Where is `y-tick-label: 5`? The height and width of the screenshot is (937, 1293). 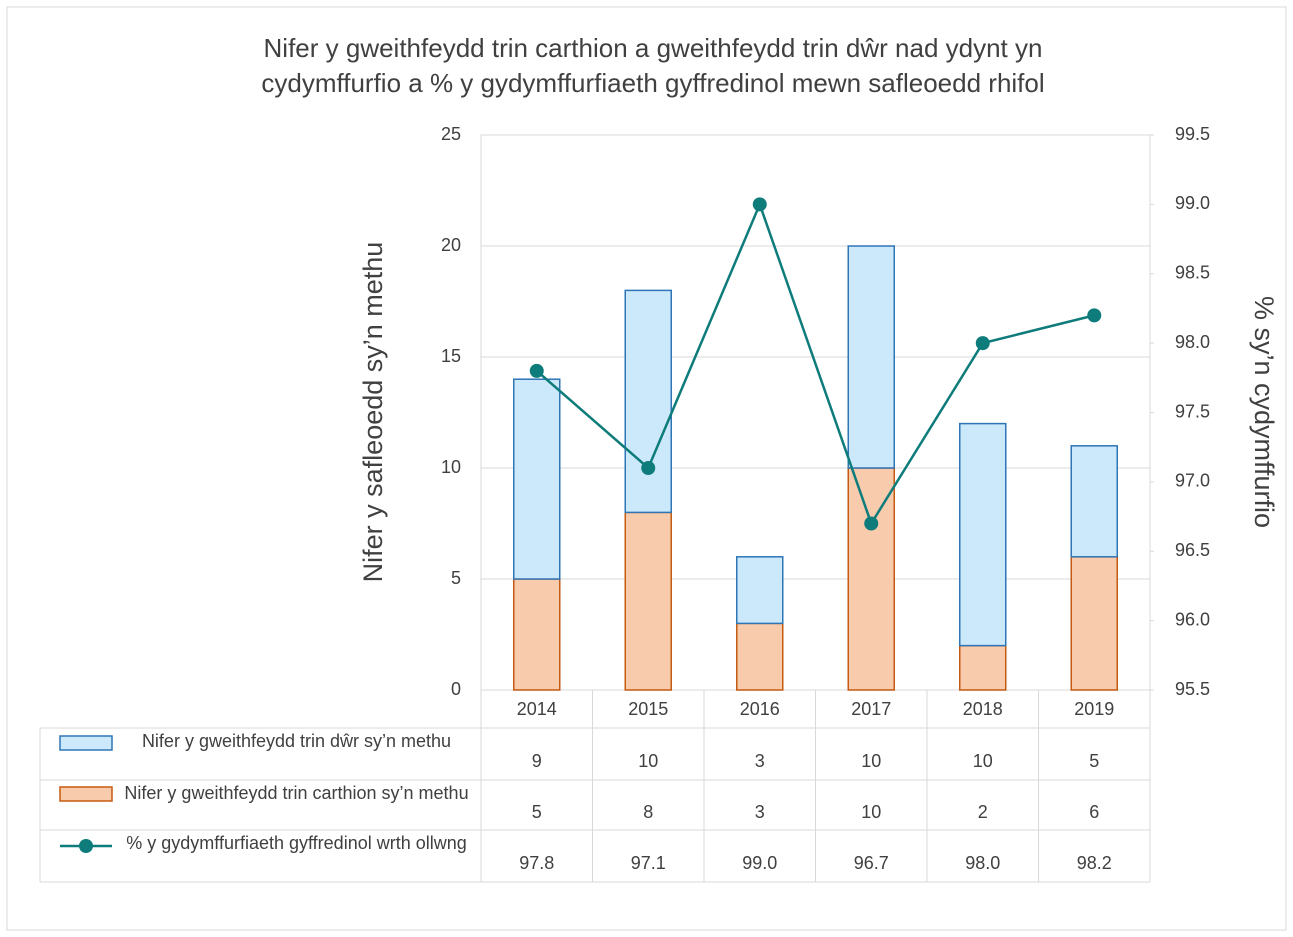 y-tick-label: 5 is located at coordinates (456, 578).